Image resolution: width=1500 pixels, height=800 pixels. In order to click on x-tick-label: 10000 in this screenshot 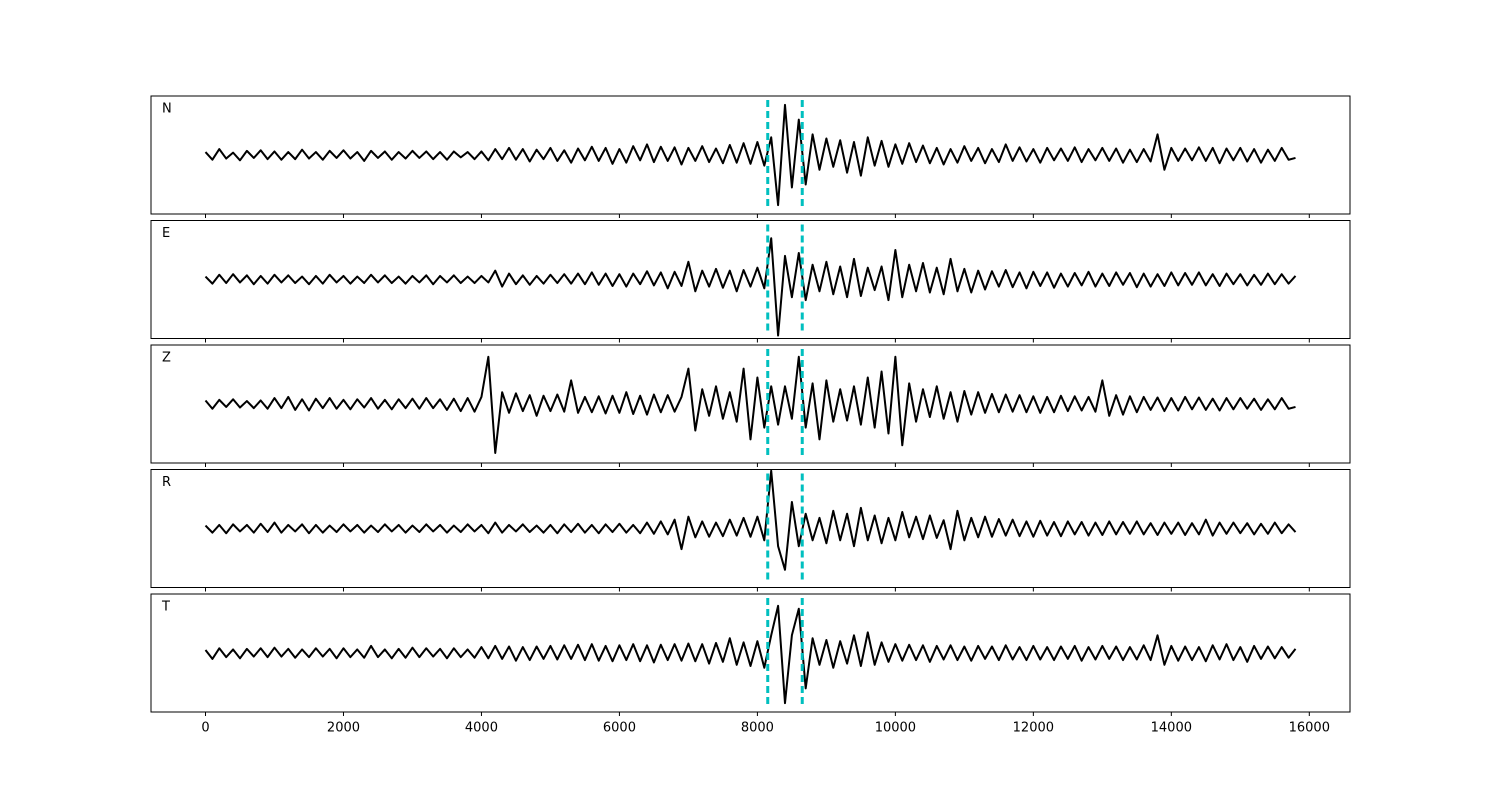, I will do `click(895, 728)`.